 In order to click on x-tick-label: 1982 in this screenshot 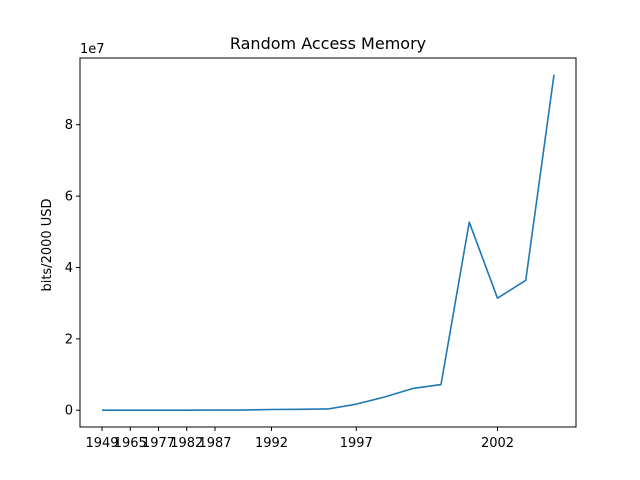, I will do `click(186, 443)`.